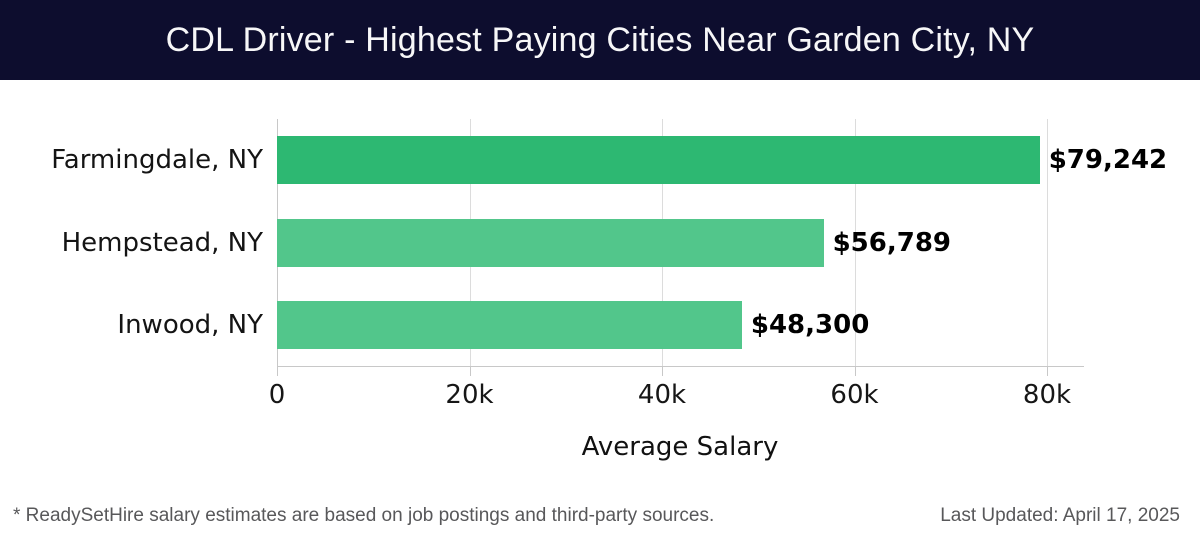 This screenshot has width=1200, height=540. I want to click on last-updated-label: Last Updated: April 17, 2025, so click(1060, 515).